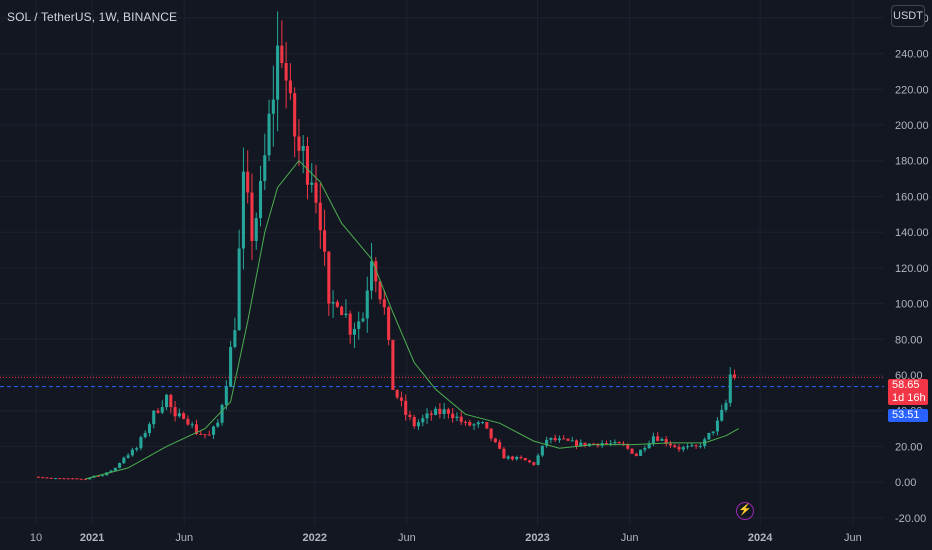  I want to click on y-tick-label: 0.00, so click(905, 483).